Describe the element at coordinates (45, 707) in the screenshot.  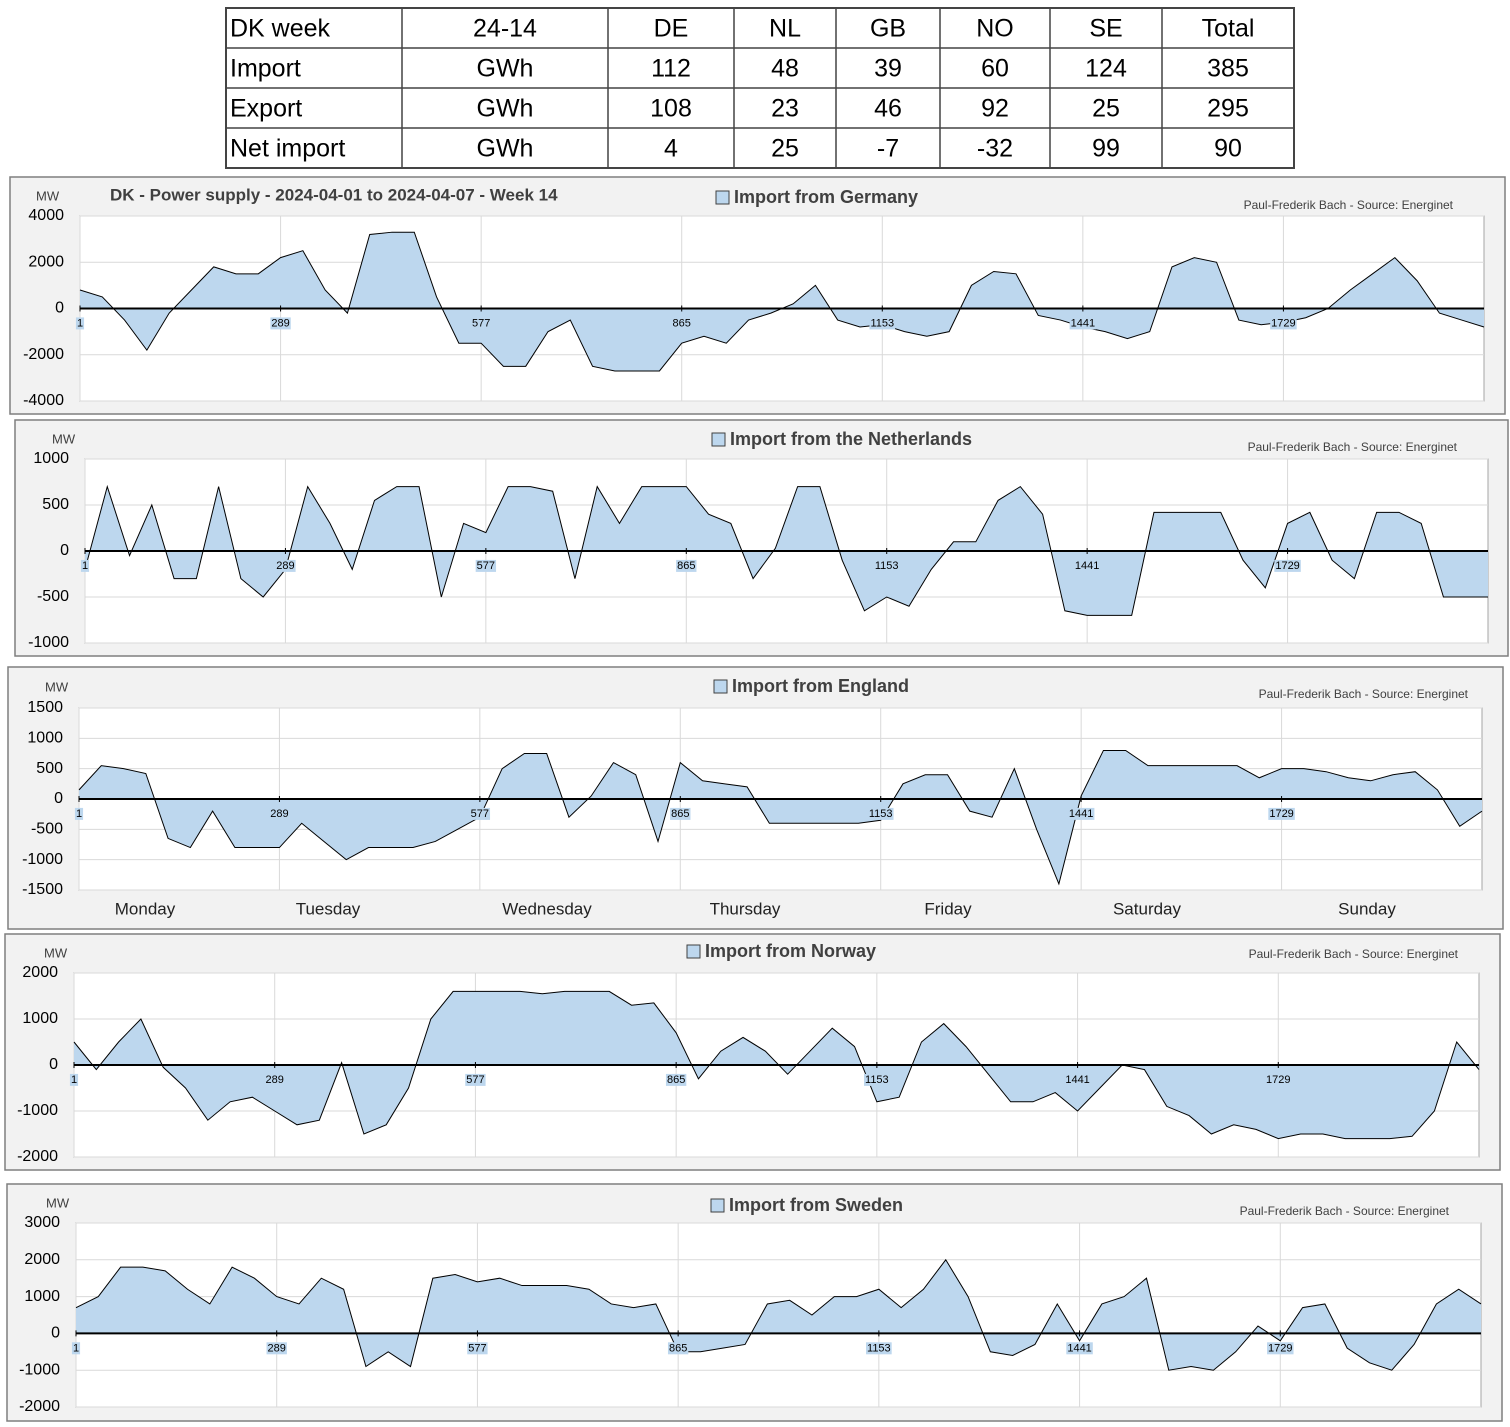
I see `y-tick-label: 1500` at that location.